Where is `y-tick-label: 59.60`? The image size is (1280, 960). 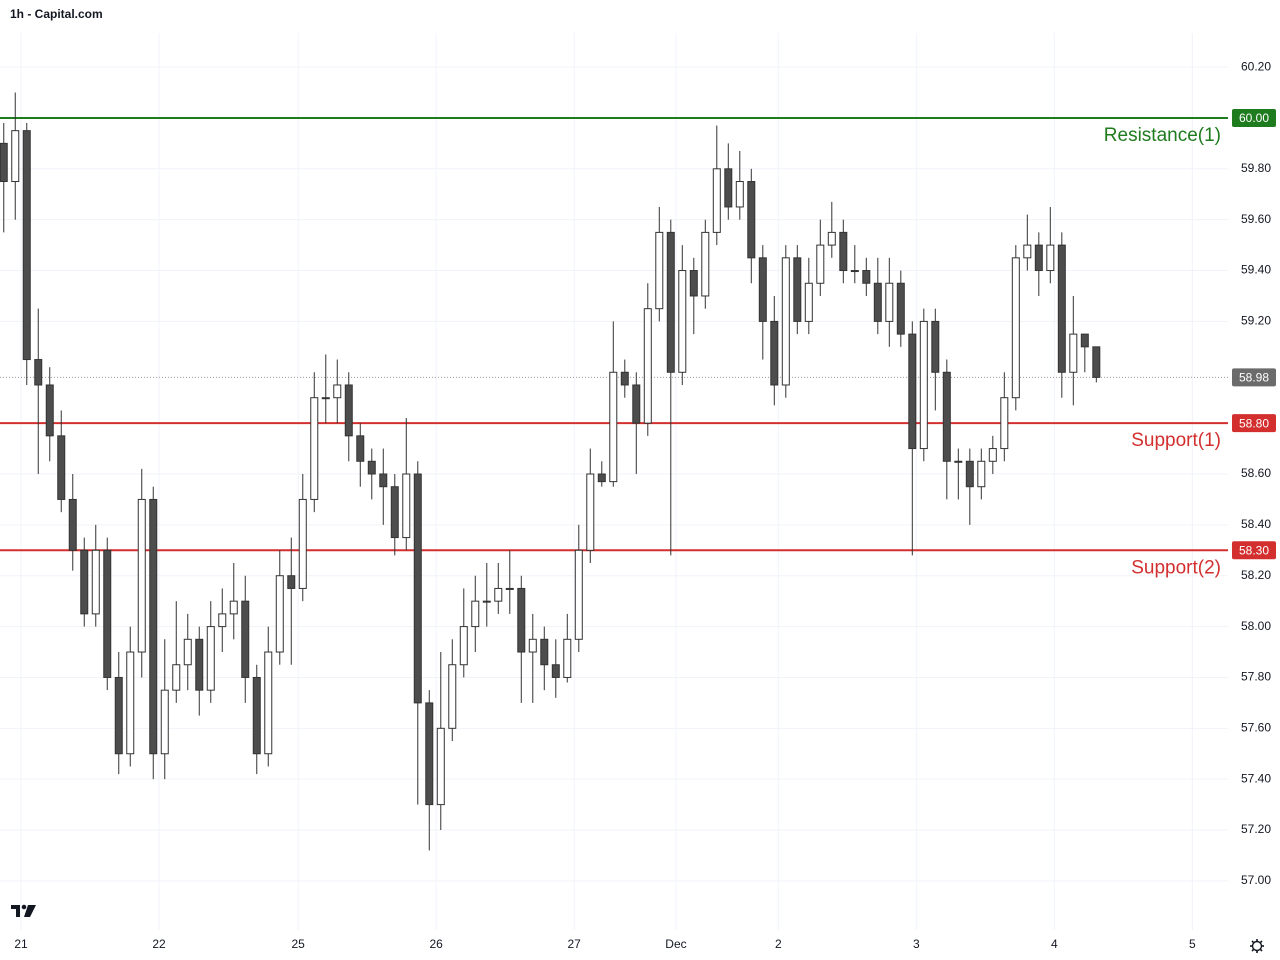
y-tick-label: 59.60 is located at coordinates (1256, 219).